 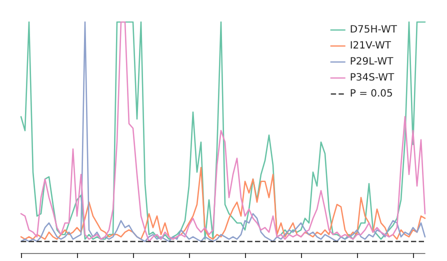 I want to click on legend-label: P = 0.05, so click(x=371, y=94).